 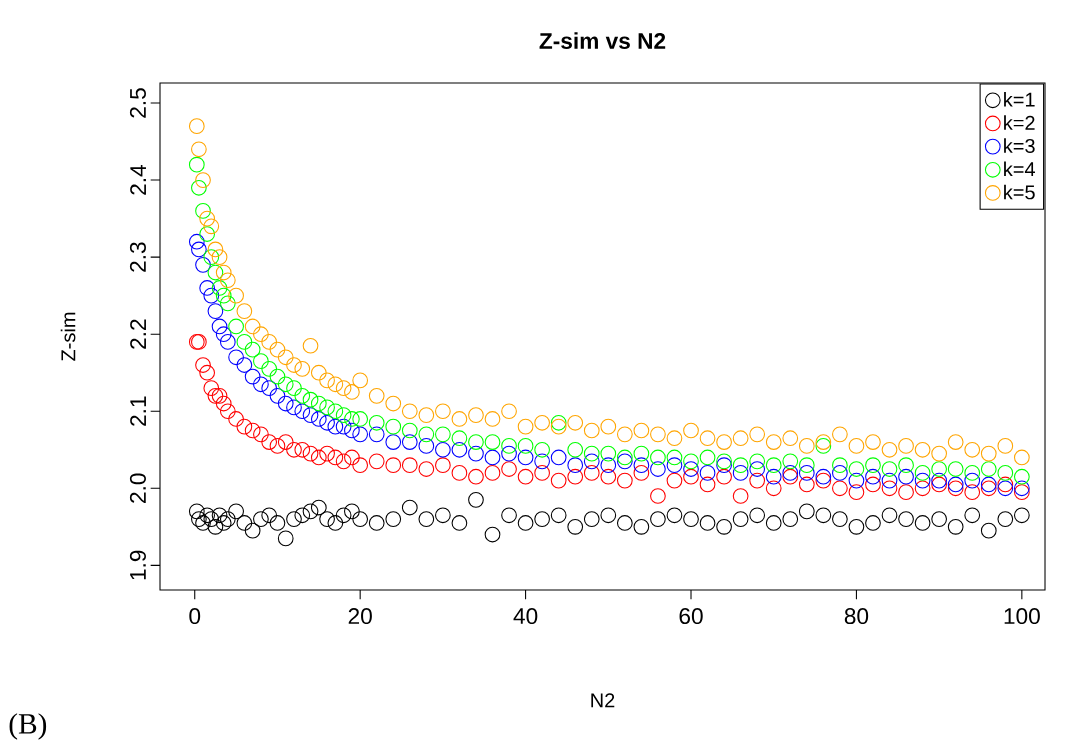 I want to click on x-tick-label: 80, so click(x=856, y=616).